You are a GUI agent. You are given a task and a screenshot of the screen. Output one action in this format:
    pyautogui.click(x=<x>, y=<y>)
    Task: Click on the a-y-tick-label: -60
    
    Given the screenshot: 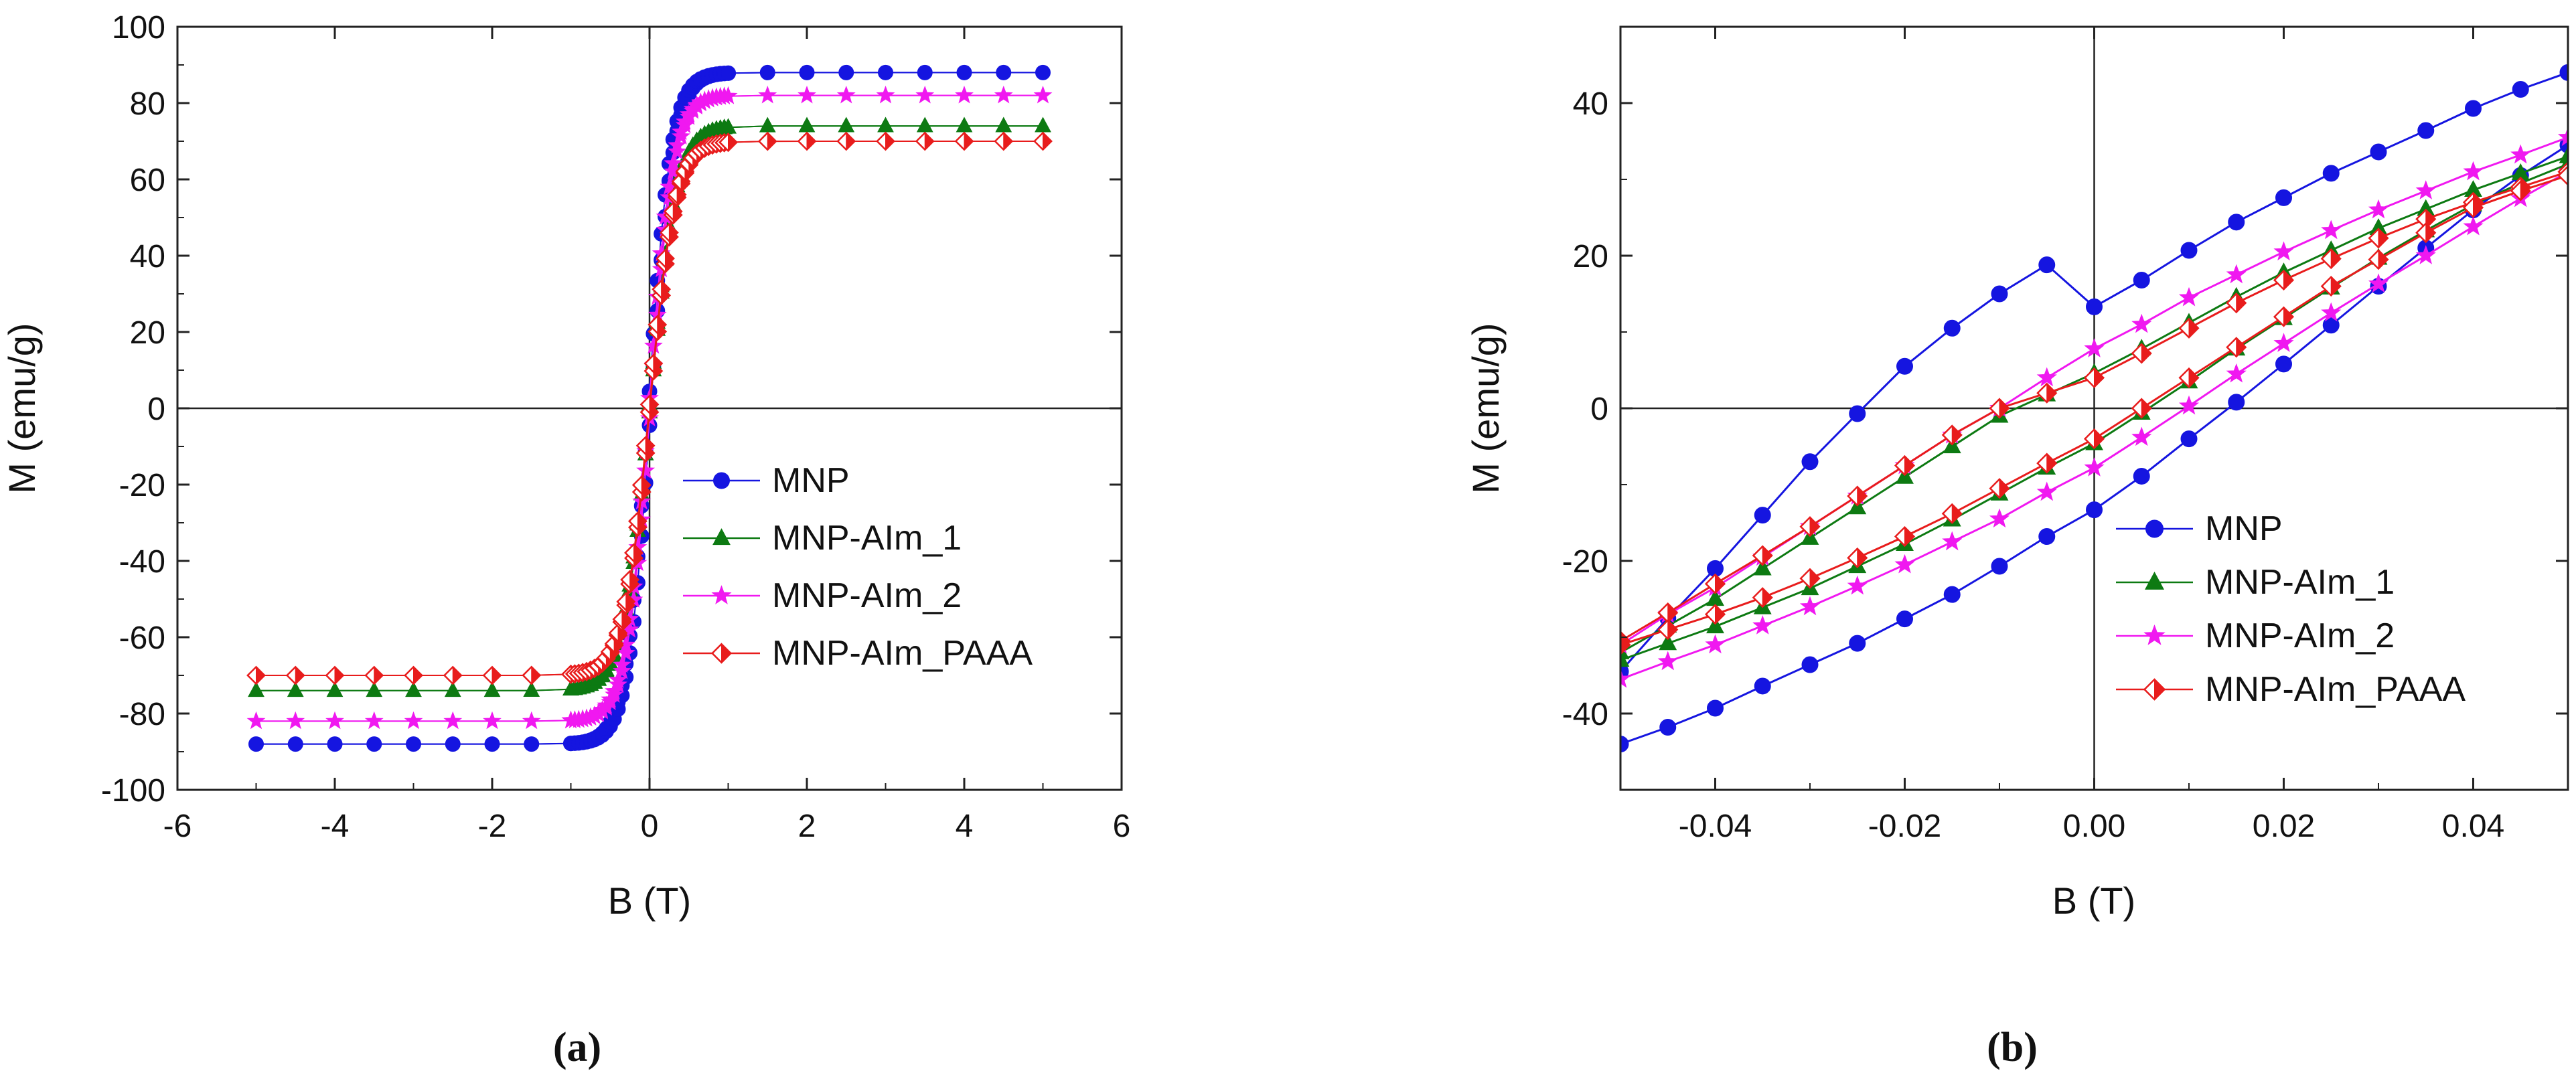 What is the action you would take?
    pyautogui.click(x=142, y=638)
    